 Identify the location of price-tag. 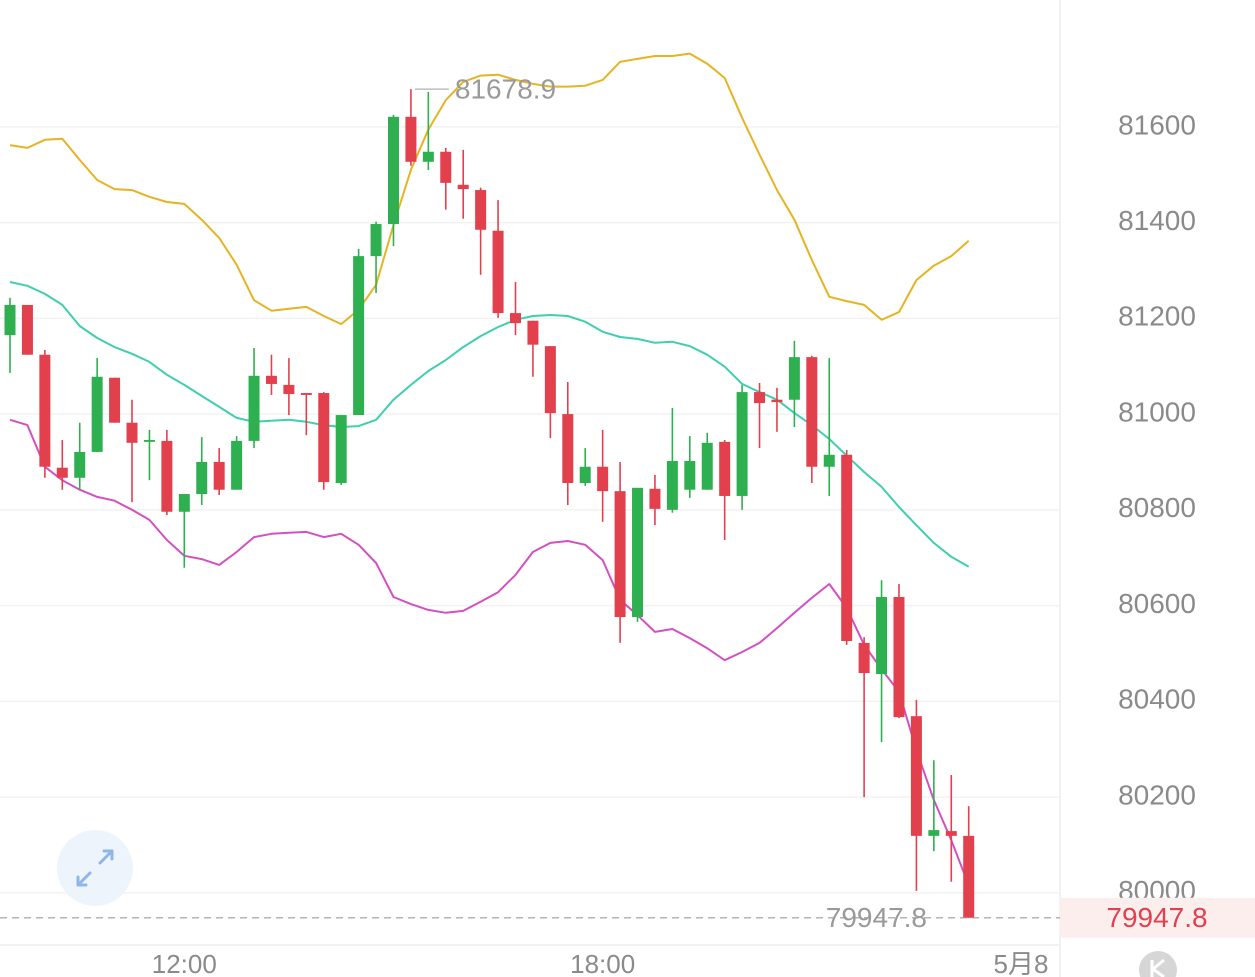
(1157, 917).